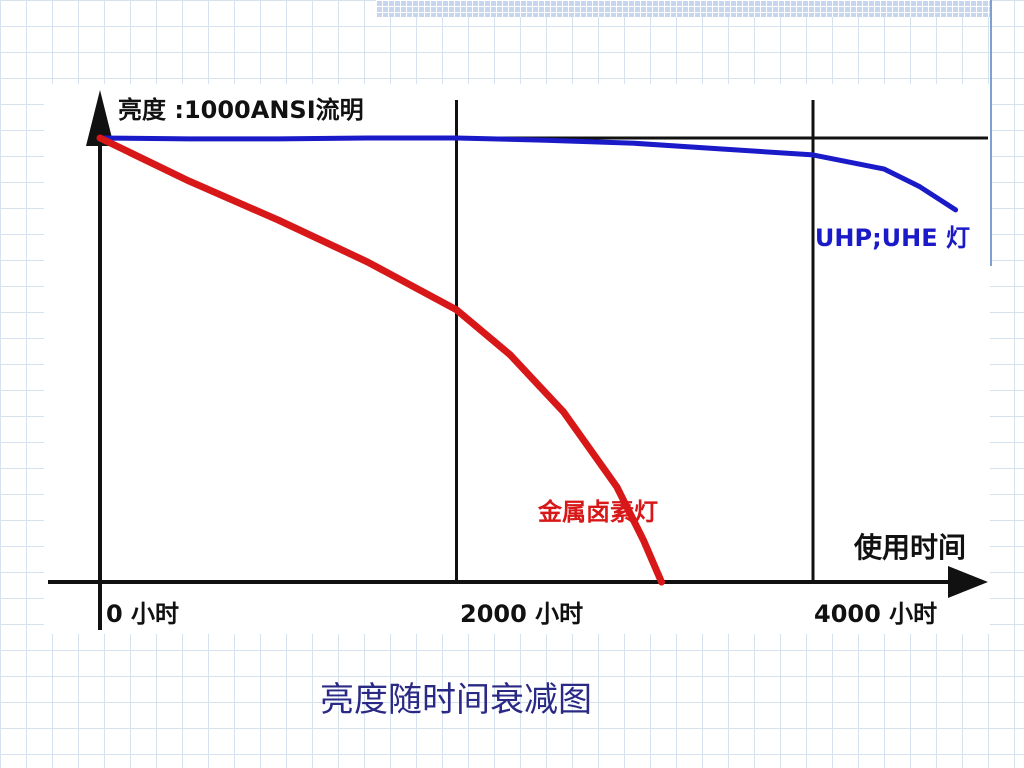  Describe the element at coordinates (521, 614) in the screenshot. I see `x-tick-label-2000: 2000 小时` at that location.